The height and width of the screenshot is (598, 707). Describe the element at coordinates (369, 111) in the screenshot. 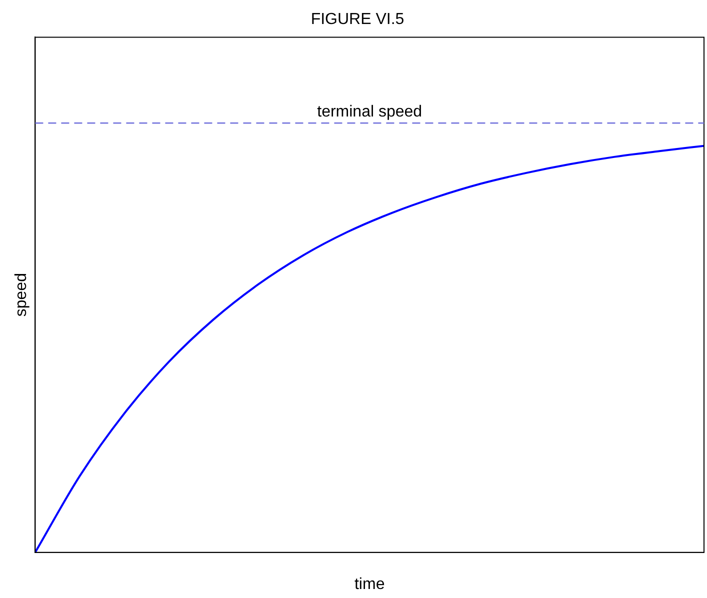

I see `ref-line-label: terminal speed` at that location.